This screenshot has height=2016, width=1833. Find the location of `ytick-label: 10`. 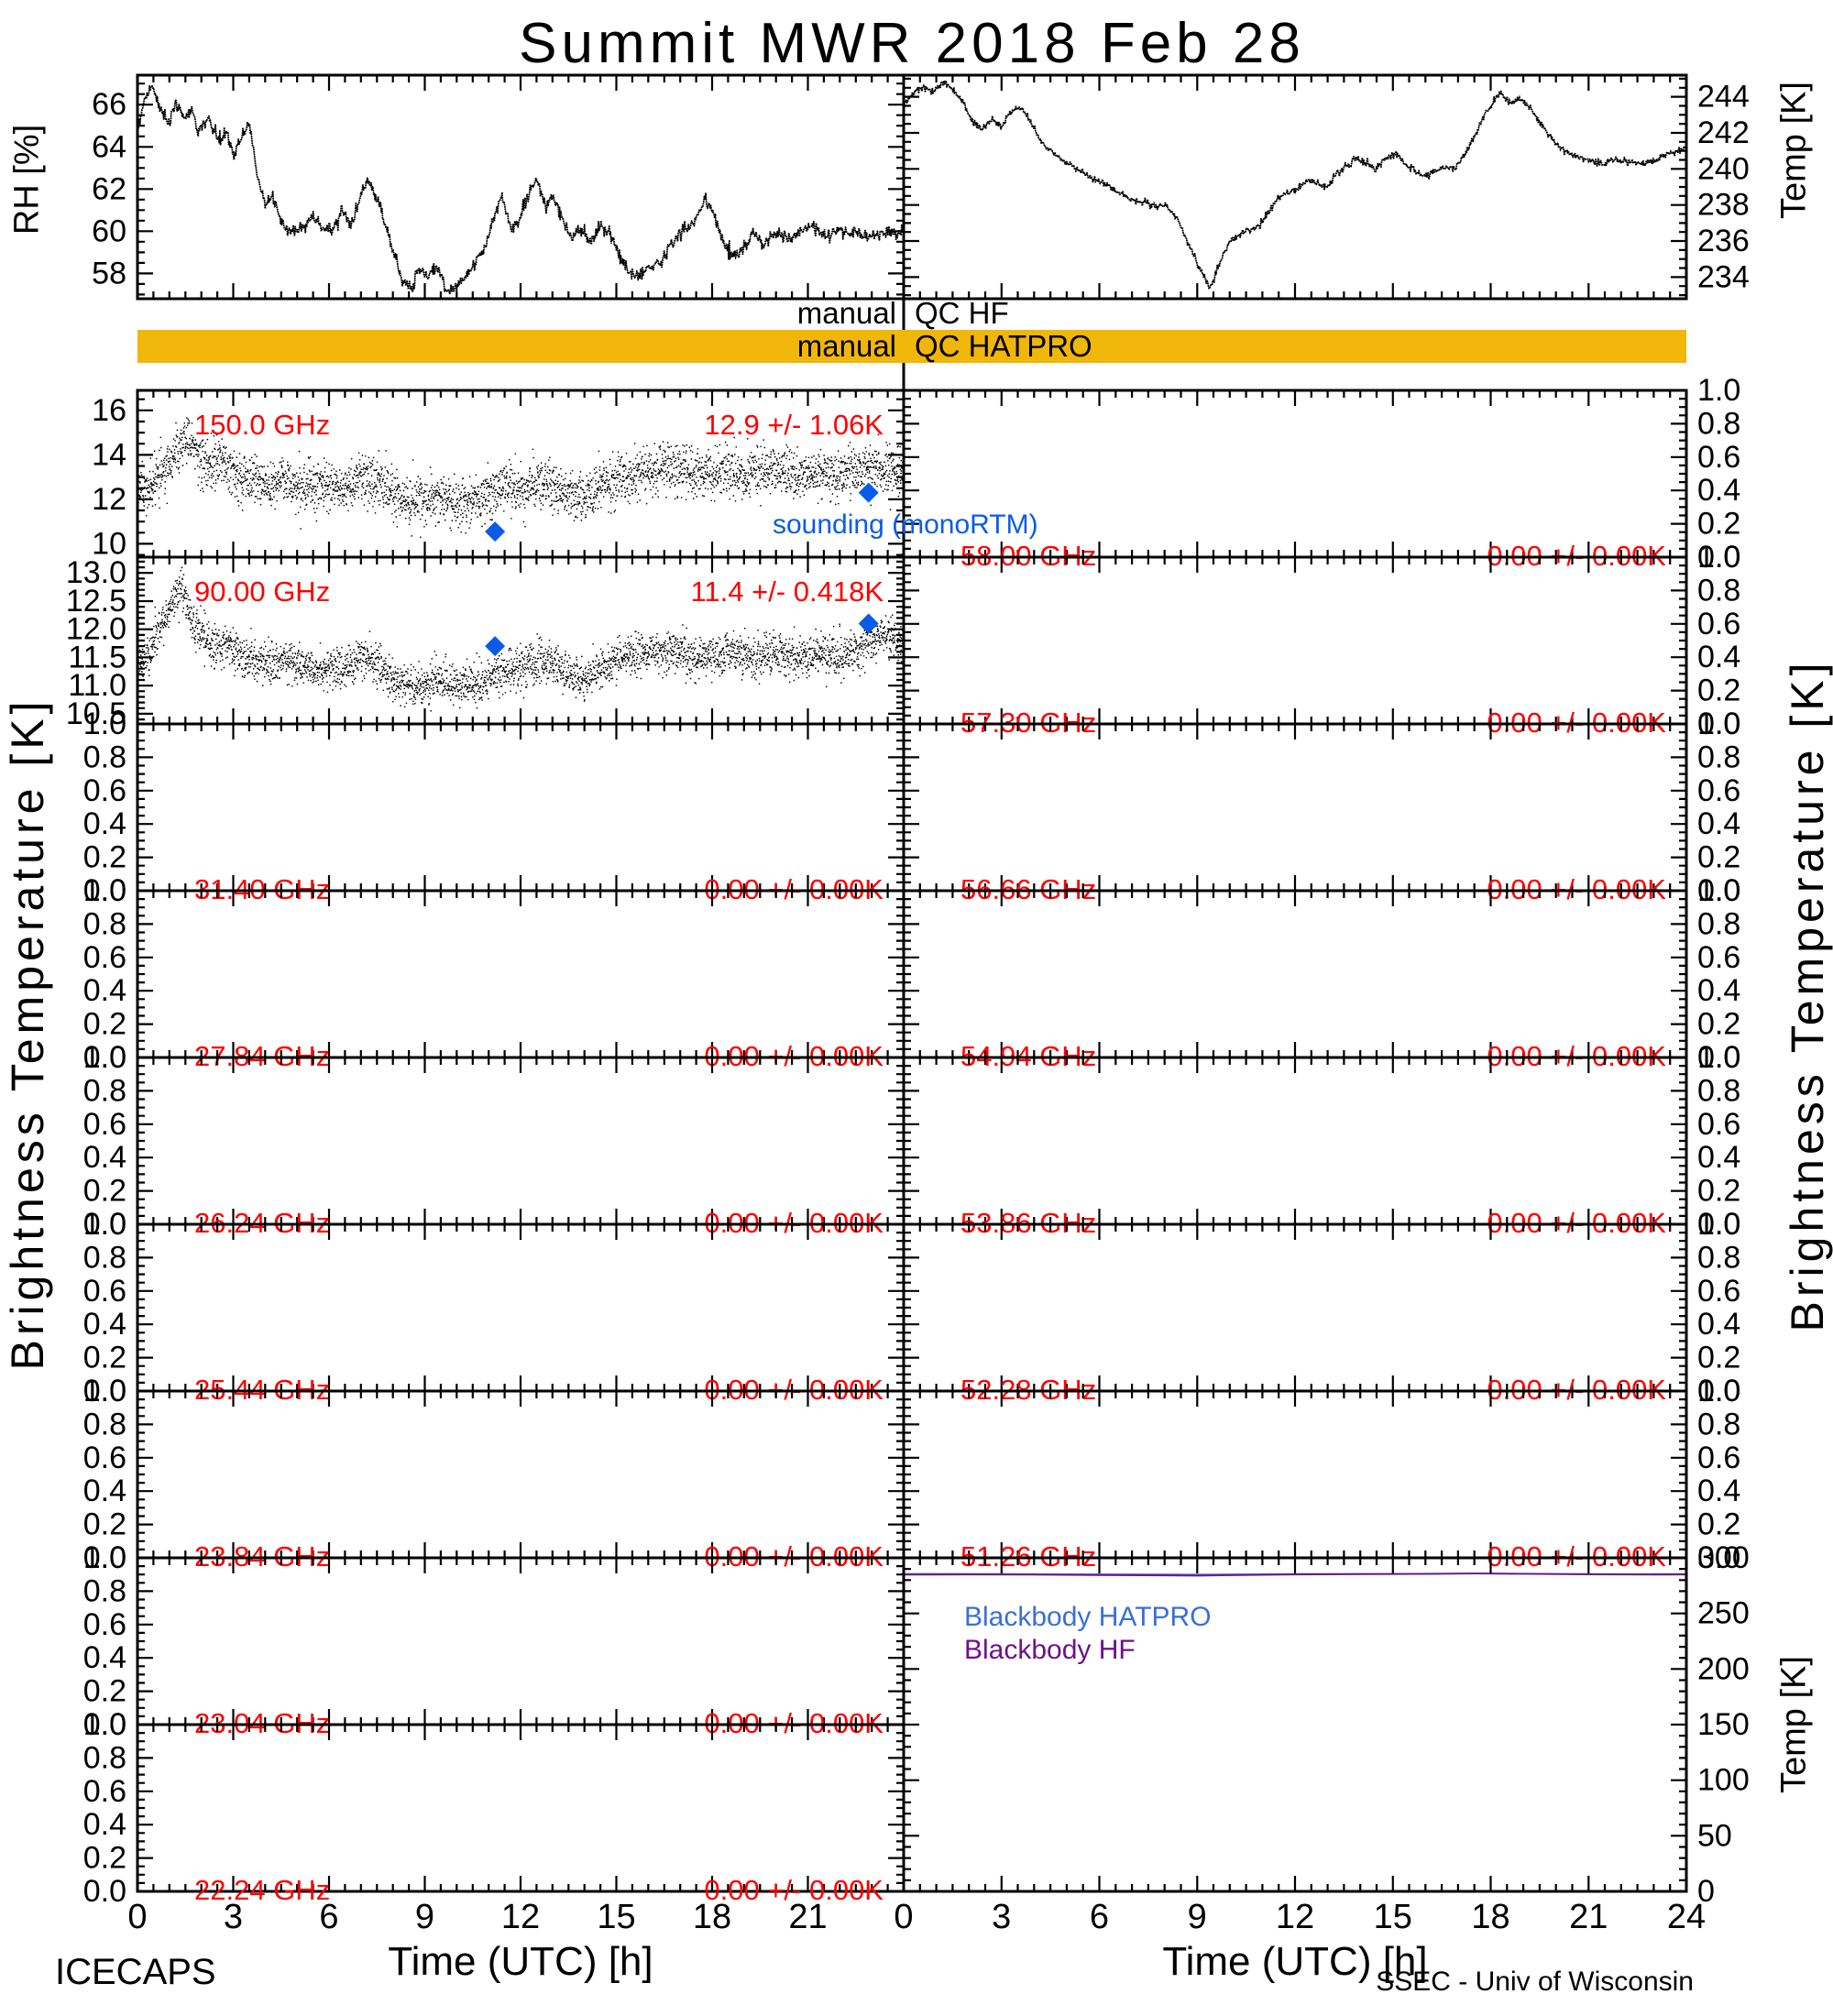

ytick-label: 10 is located at coordinates (109, 543).